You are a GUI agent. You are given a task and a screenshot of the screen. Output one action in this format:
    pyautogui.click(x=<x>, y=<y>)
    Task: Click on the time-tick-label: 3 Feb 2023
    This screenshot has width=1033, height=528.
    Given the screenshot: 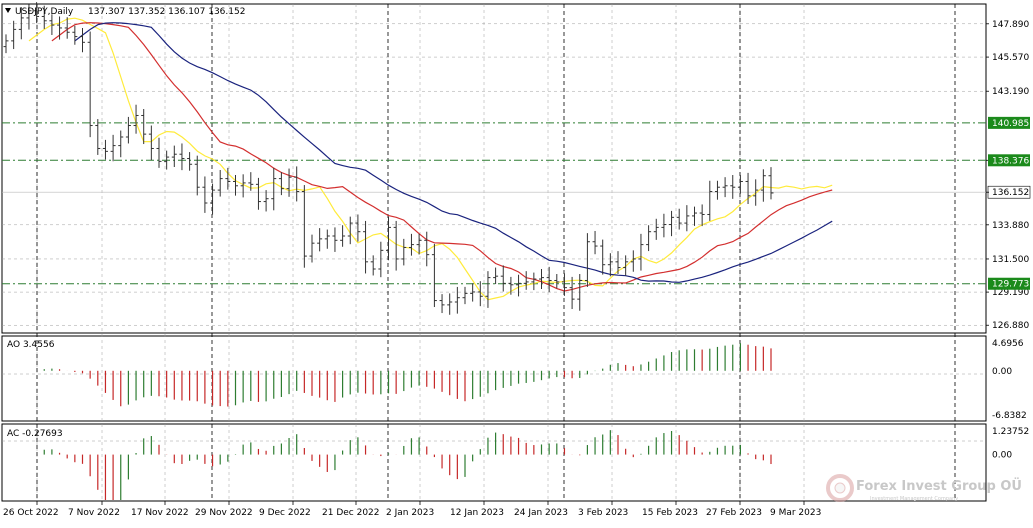 What is the action you would take?
    pyautogui.click(x=603, y=513)
    